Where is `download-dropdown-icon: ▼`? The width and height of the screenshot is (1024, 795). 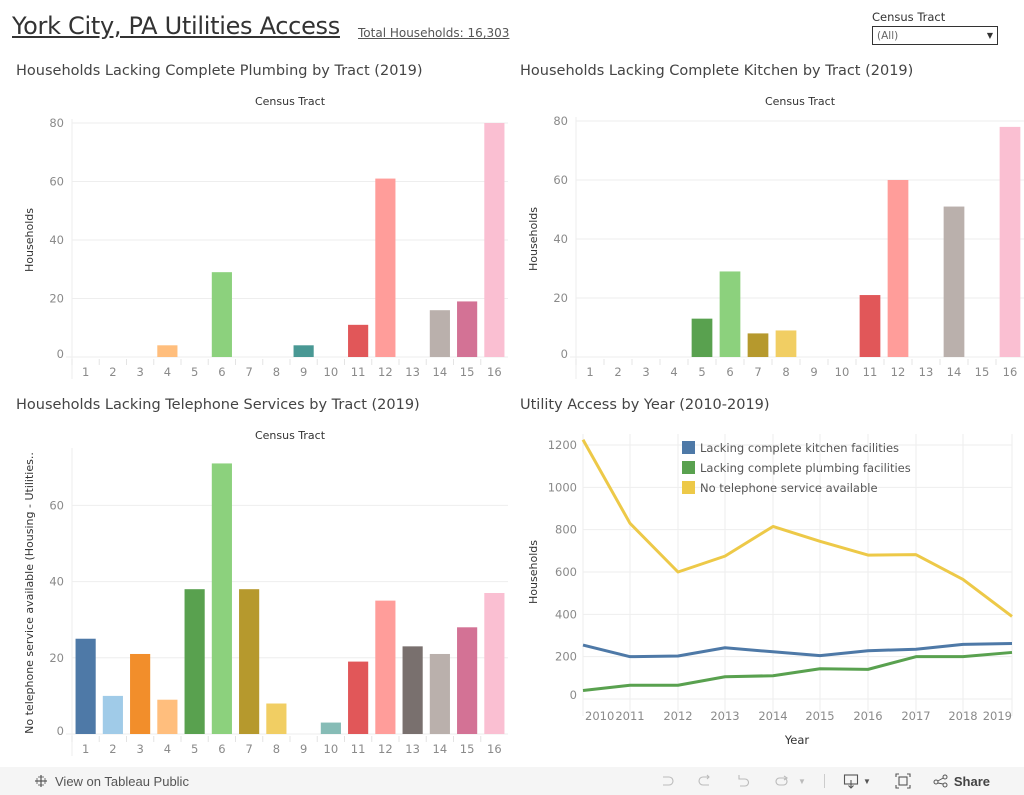
download-dropdown-icon: ▼ is located at coordinates (866, 781).